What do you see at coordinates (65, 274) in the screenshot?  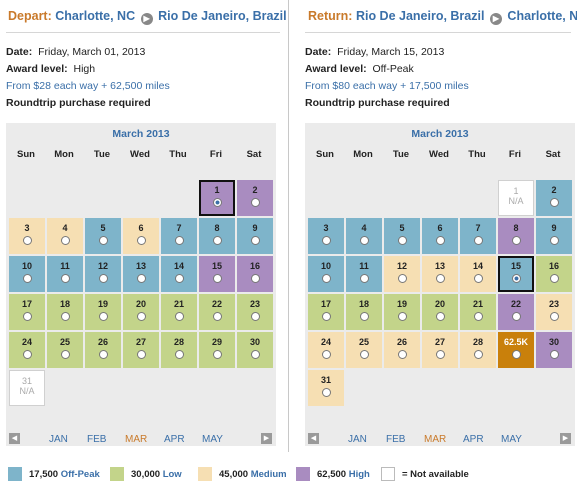 I see `day-cell: 11` at bounding box center [65, 274].